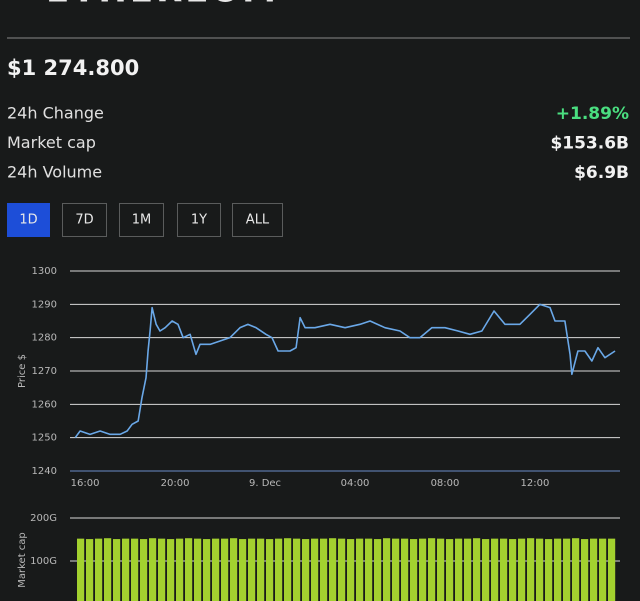 The width and height of the screenshot is (640, 601). What do you see at coordinates (22, 371) in the screenshot?
I see `y-axis-title: Price $` at bounding box center [22, 371].